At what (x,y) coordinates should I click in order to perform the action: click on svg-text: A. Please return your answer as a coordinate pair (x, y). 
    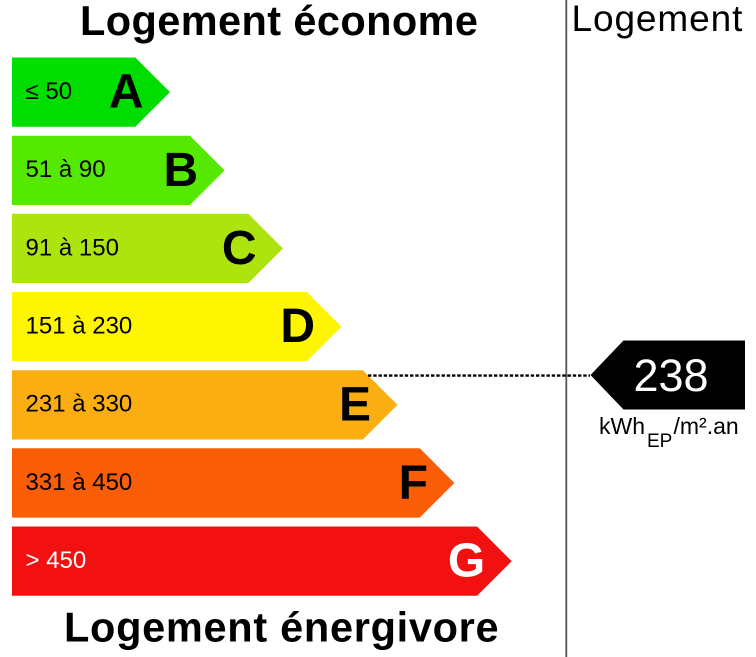
    Looking at the image, I should click on (126, 92).